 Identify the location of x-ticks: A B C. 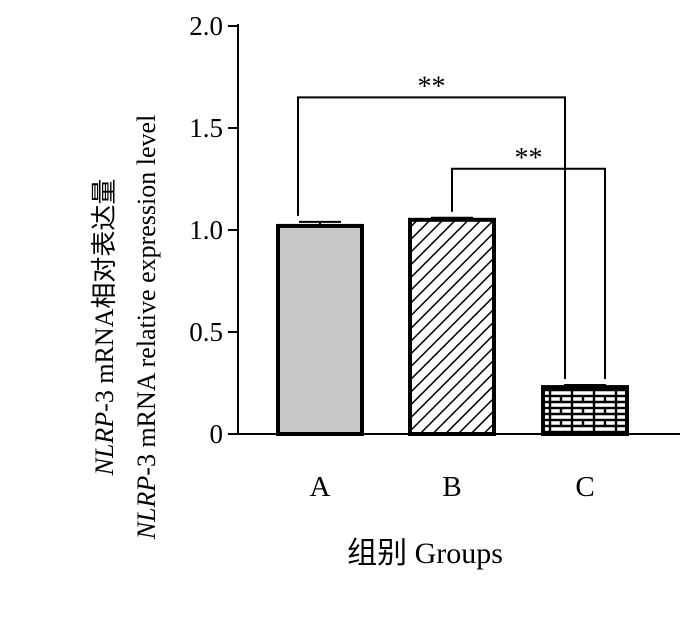
(452, 487).